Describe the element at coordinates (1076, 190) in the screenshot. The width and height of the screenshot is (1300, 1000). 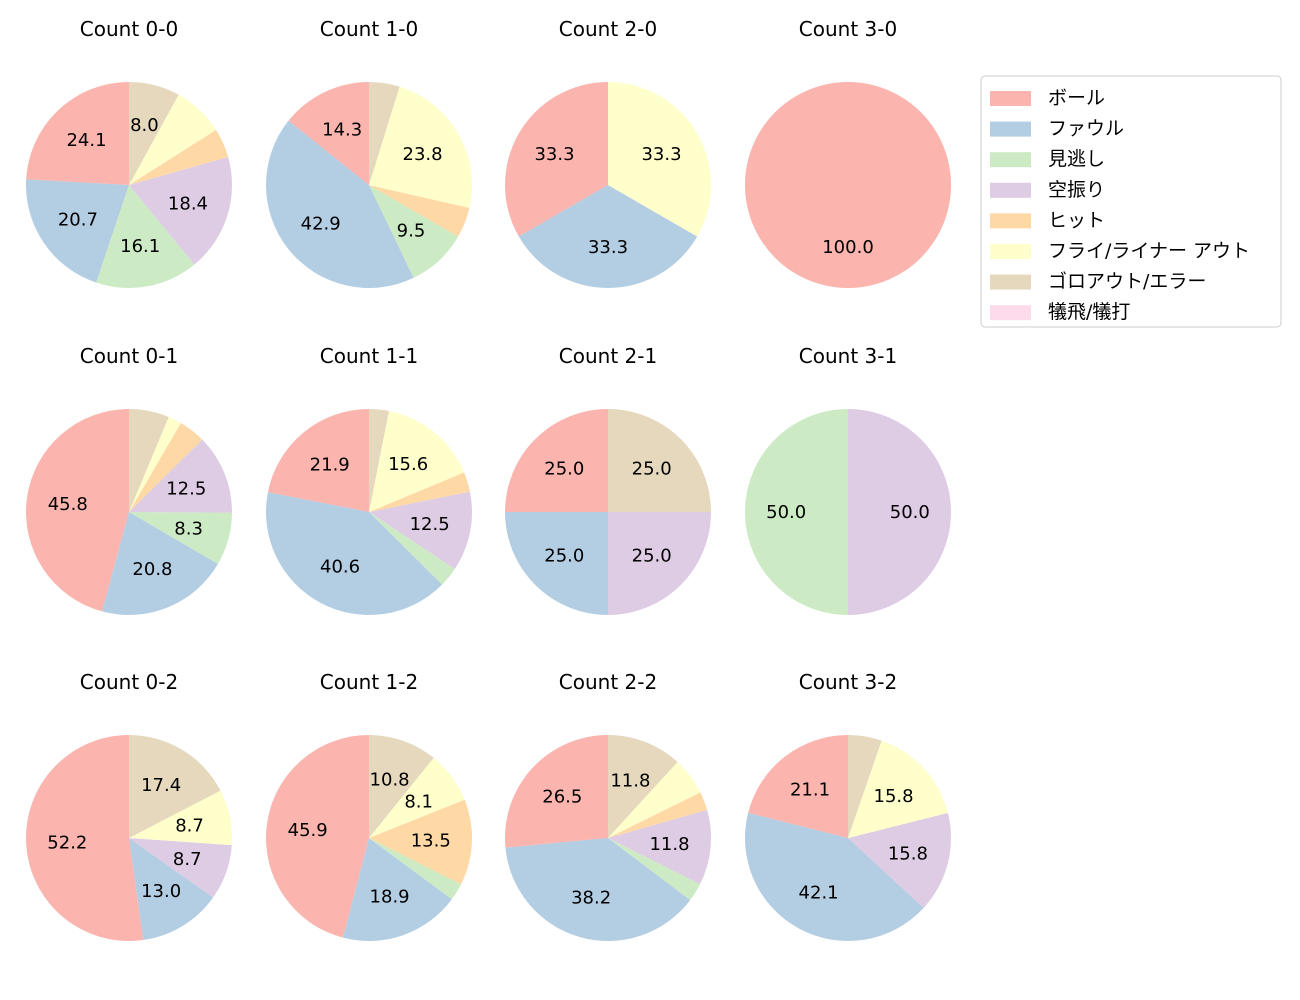
I see `legend-label-3: 空振り` at that location.